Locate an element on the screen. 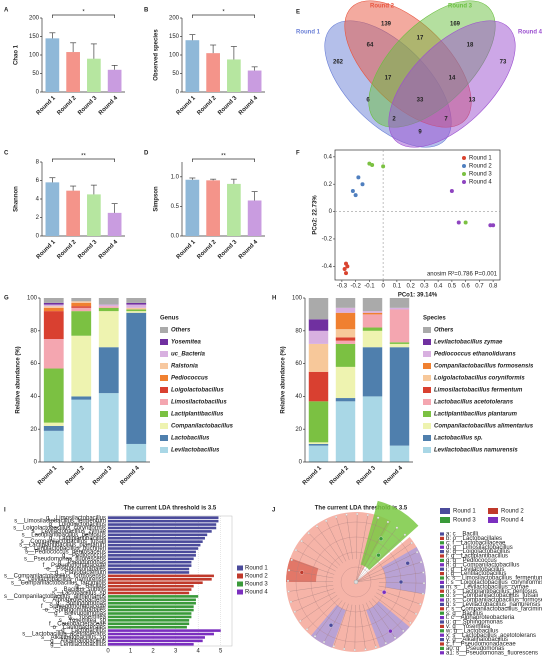 The image size is (542, 661). significance-bracket is located at coordinates (83, 16).